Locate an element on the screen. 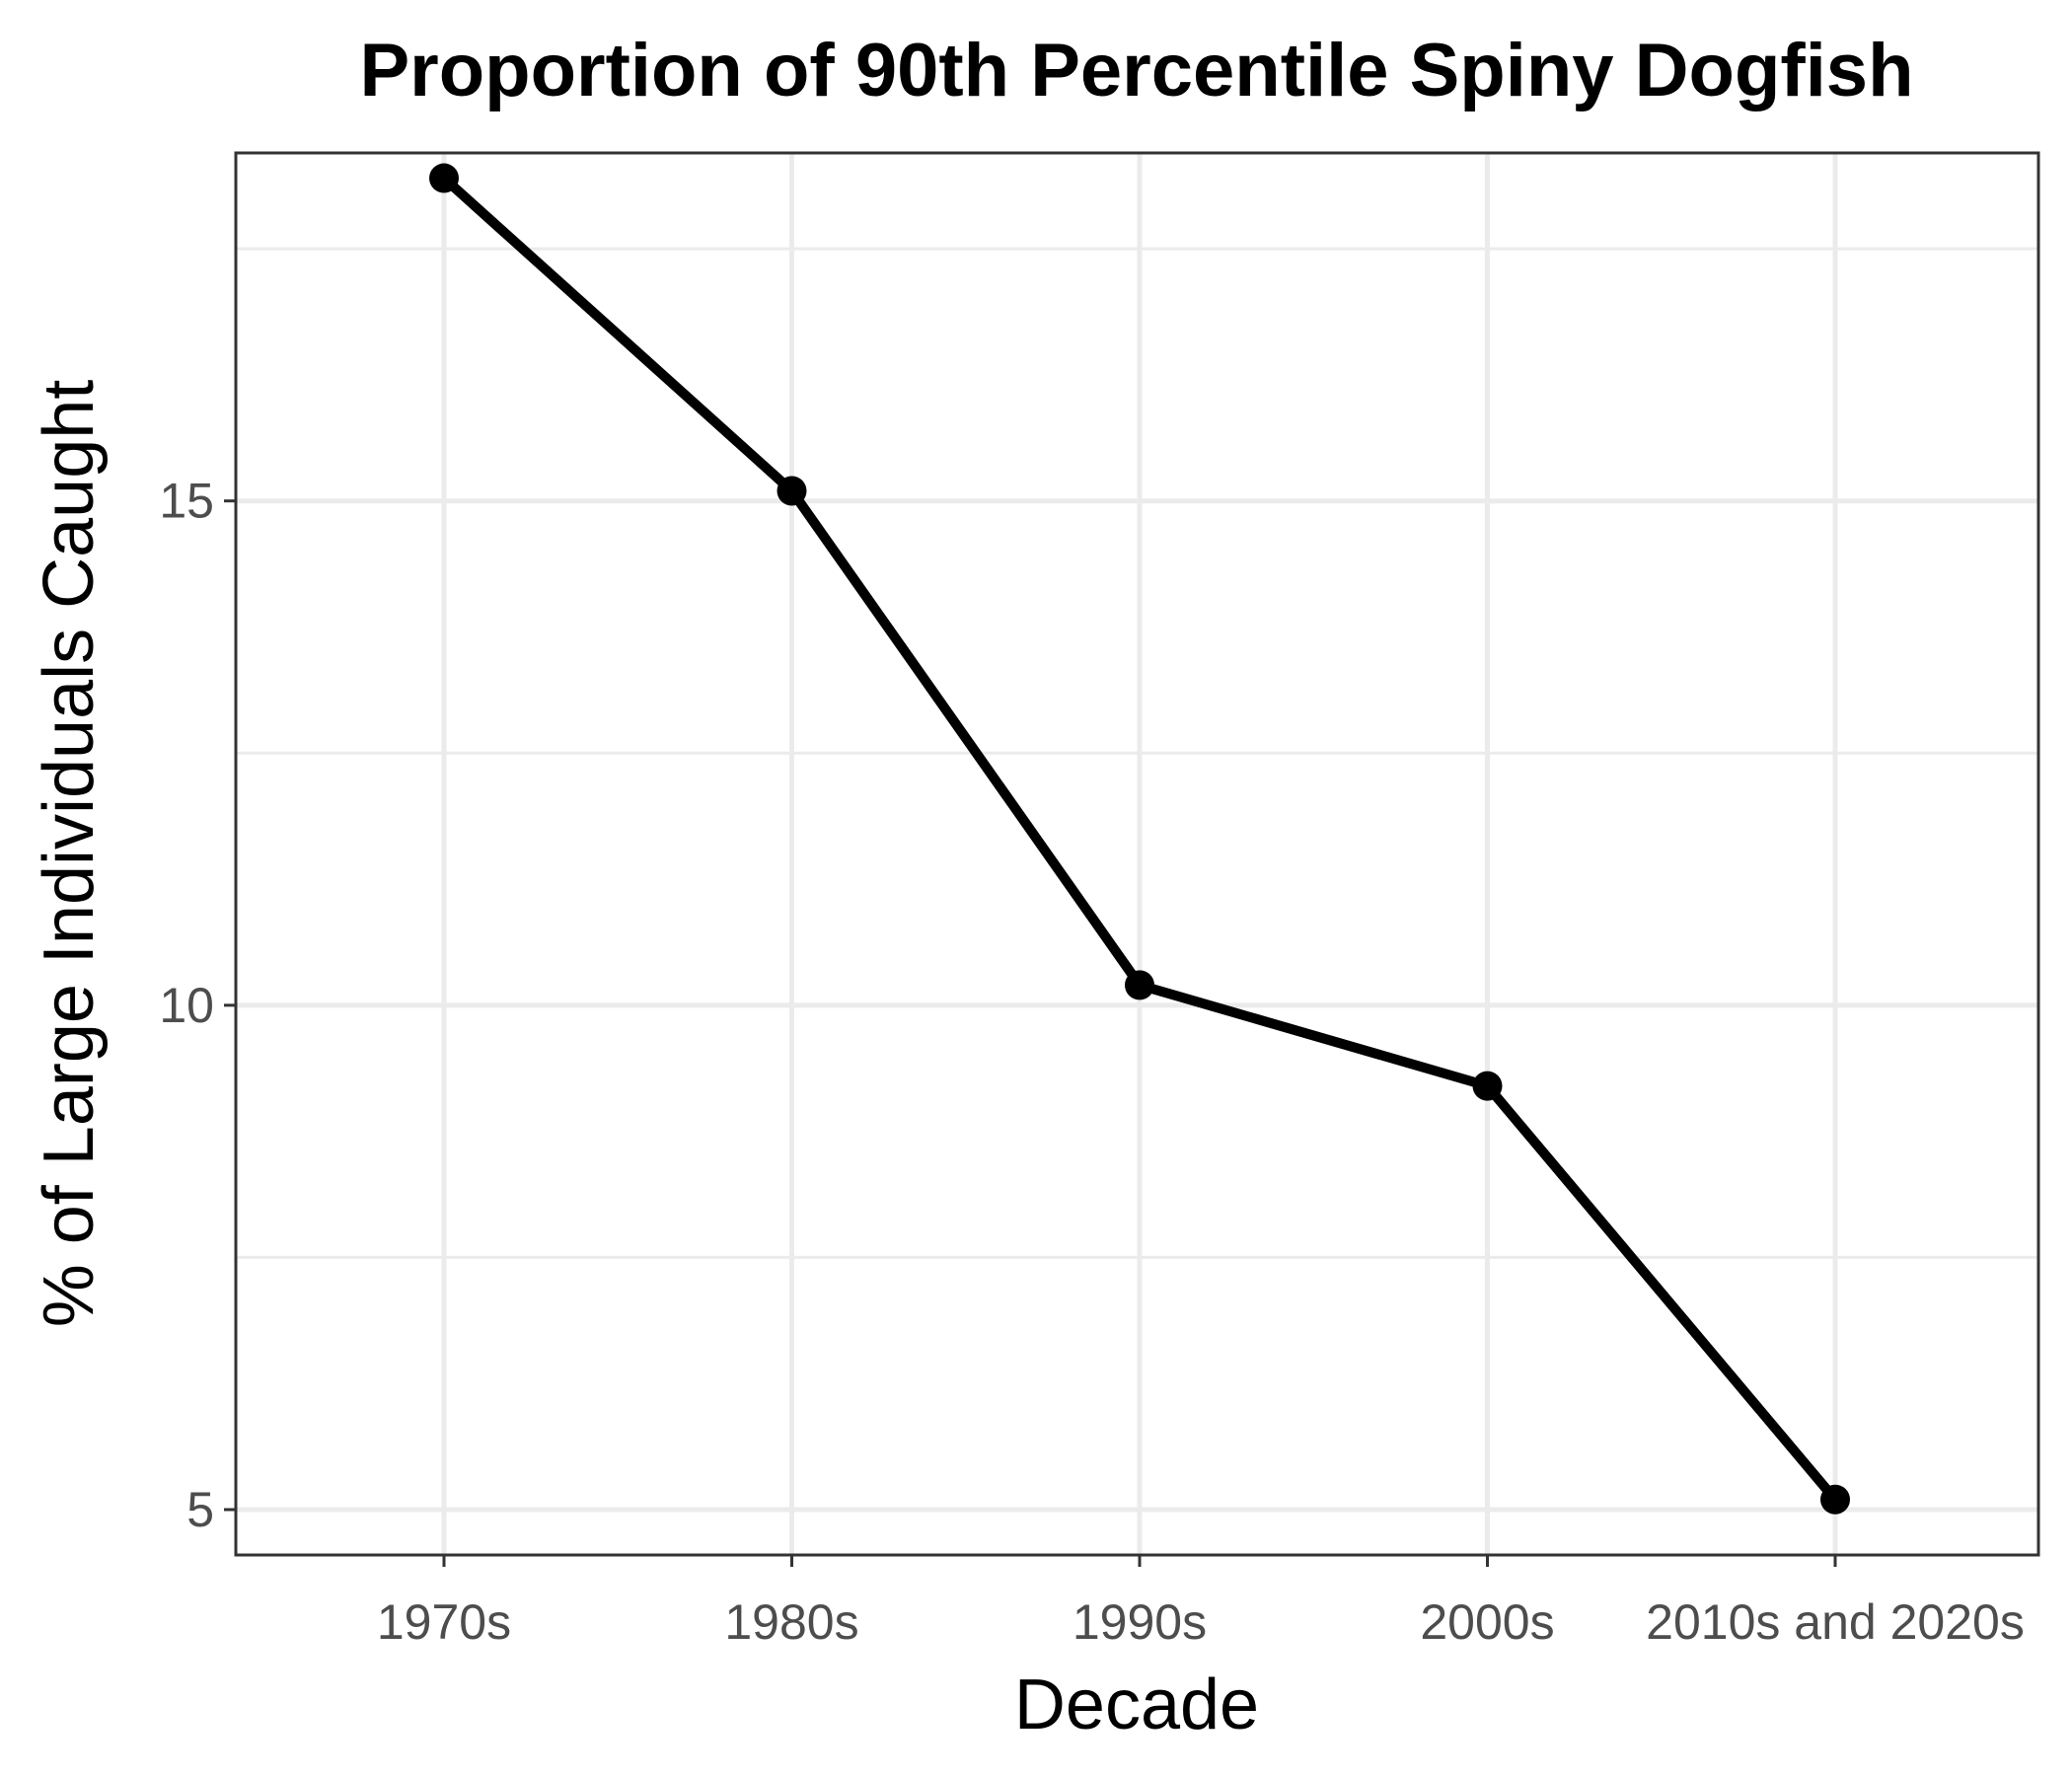 The height and width of the screenshot is (1776, 2072). x-tick-label: 2000s is located at coordinates (1487, 1622).